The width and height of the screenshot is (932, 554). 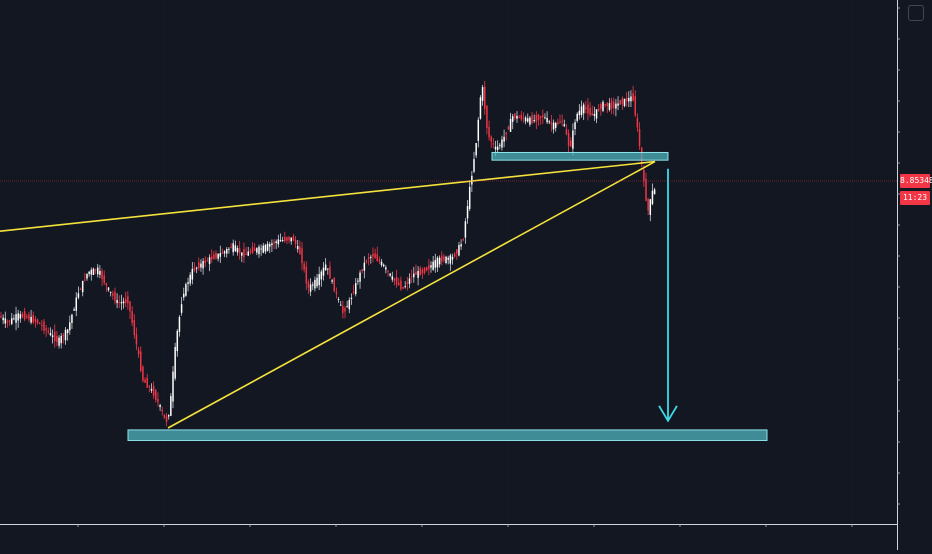 I want to click on projection-arrow, so click(x=668, y=295).